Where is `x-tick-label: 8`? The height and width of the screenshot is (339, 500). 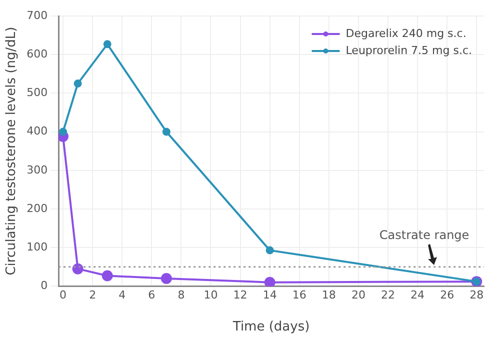 x-tick-label: 8 is located at coordinates (181, 295).